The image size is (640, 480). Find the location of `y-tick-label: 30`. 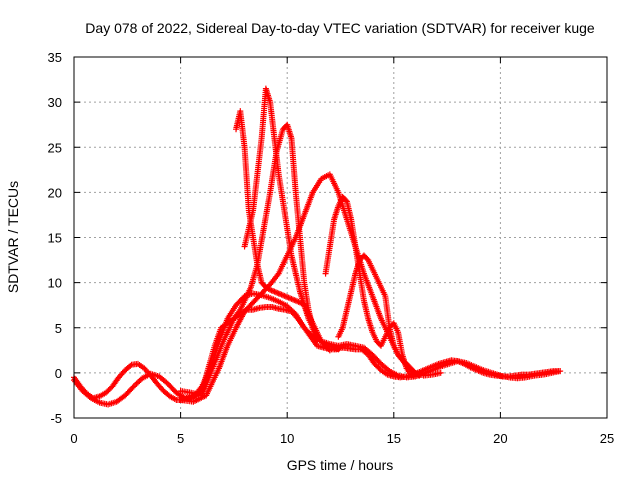

y-tick-label: 30 is located at coordinates (55, 102).